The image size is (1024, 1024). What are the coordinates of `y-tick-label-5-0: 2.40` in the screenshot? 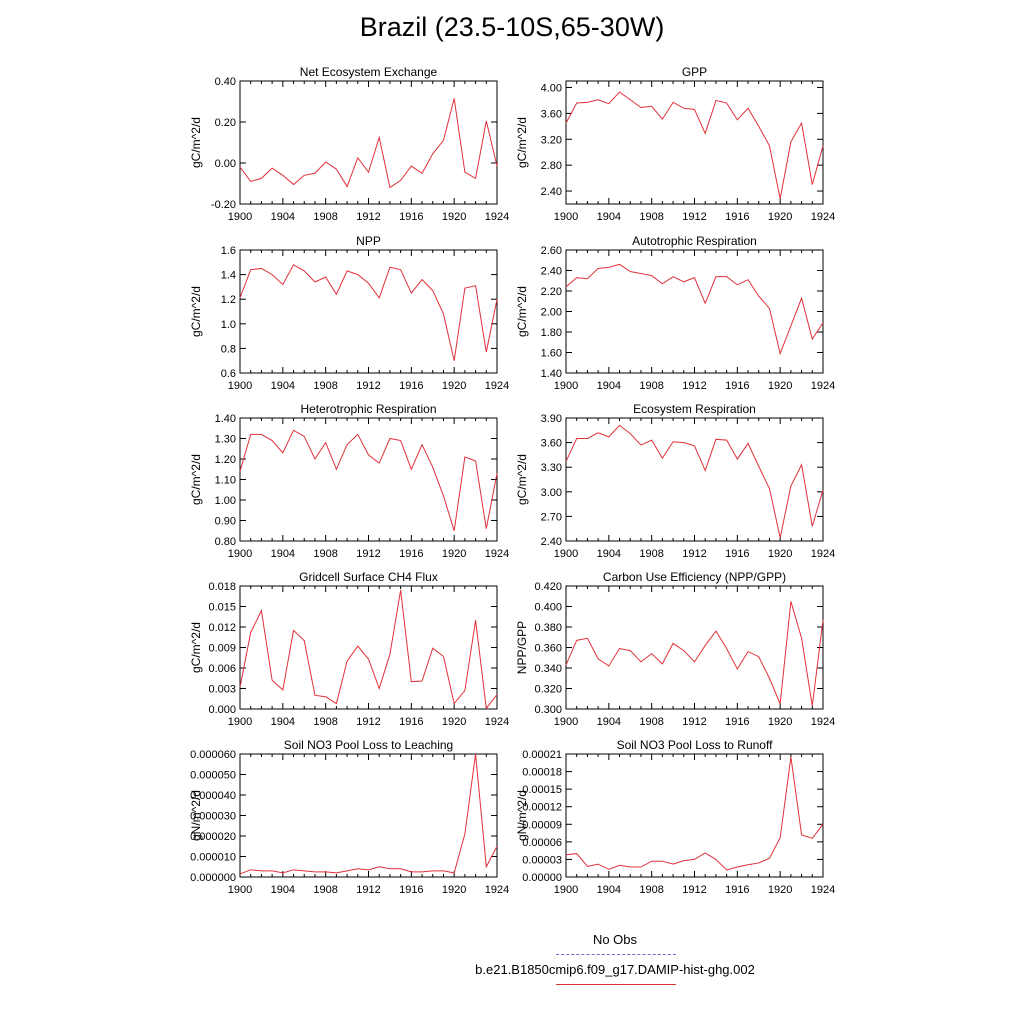 It's located at (551, 542).